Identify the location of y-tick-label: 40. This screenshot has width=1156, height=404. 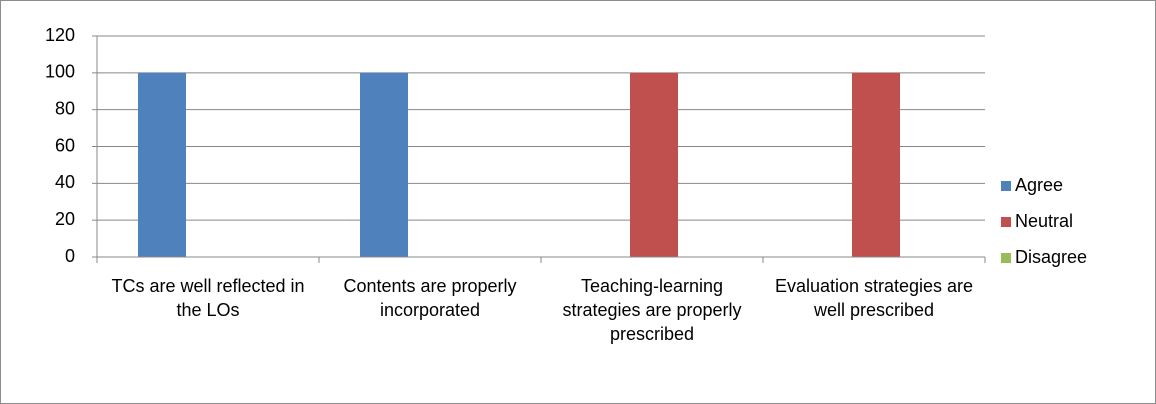
(65, 182).